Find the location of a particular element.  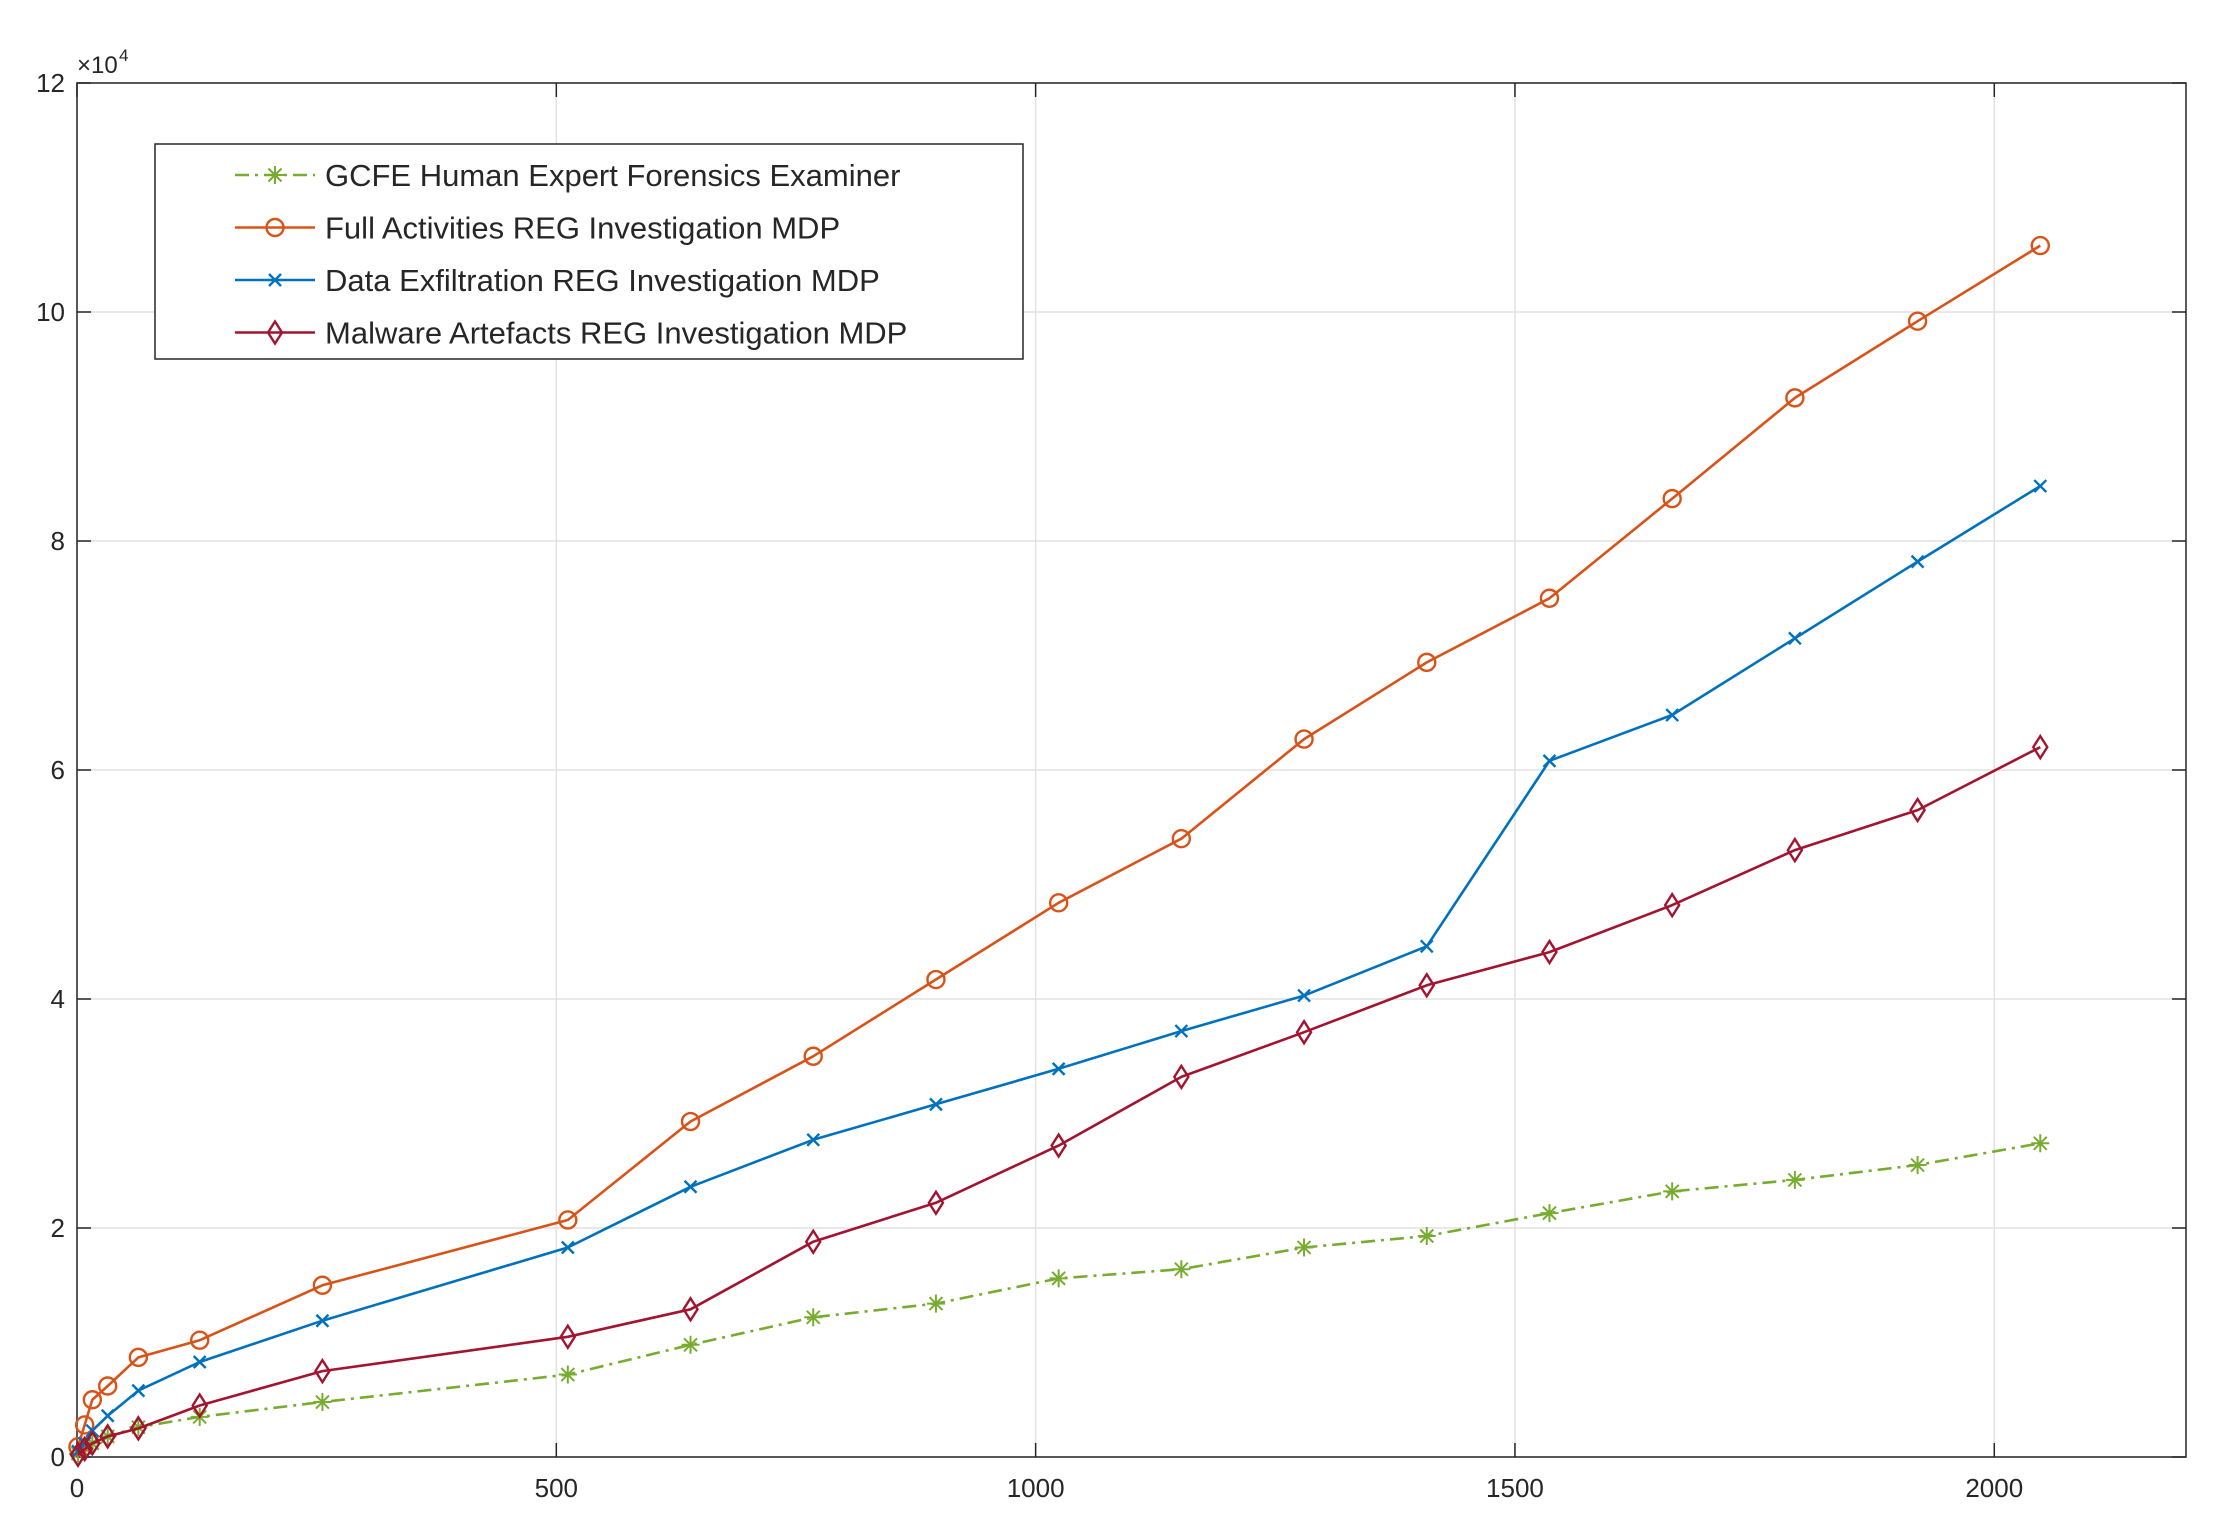

legend-label: Full Activities REG Investigation MDP is located at coordinates (582, 228).